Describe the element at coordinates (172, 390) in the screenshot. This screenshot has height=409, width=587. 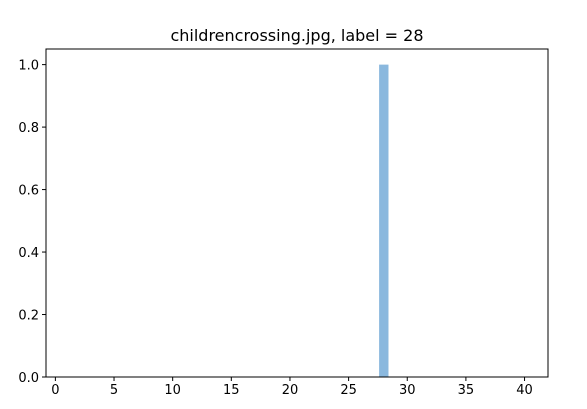
I see `x-tick-label: 10` at that location.